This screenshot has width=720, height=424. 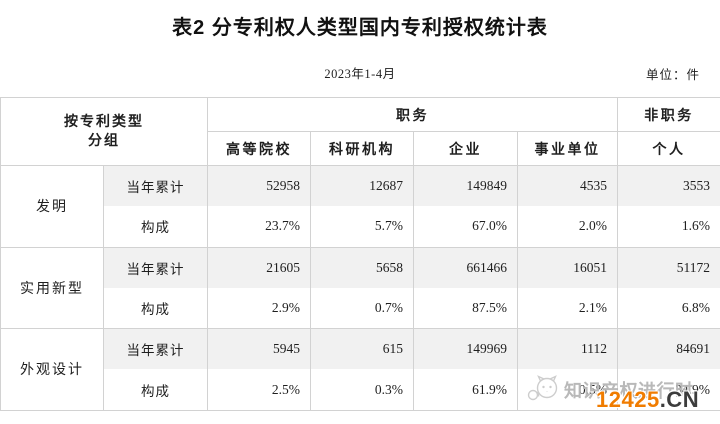 What do you see at coordinates (672, 75) in the screenshot?
I see `unit-label: 单位：件` at bounding box center [672, 75].